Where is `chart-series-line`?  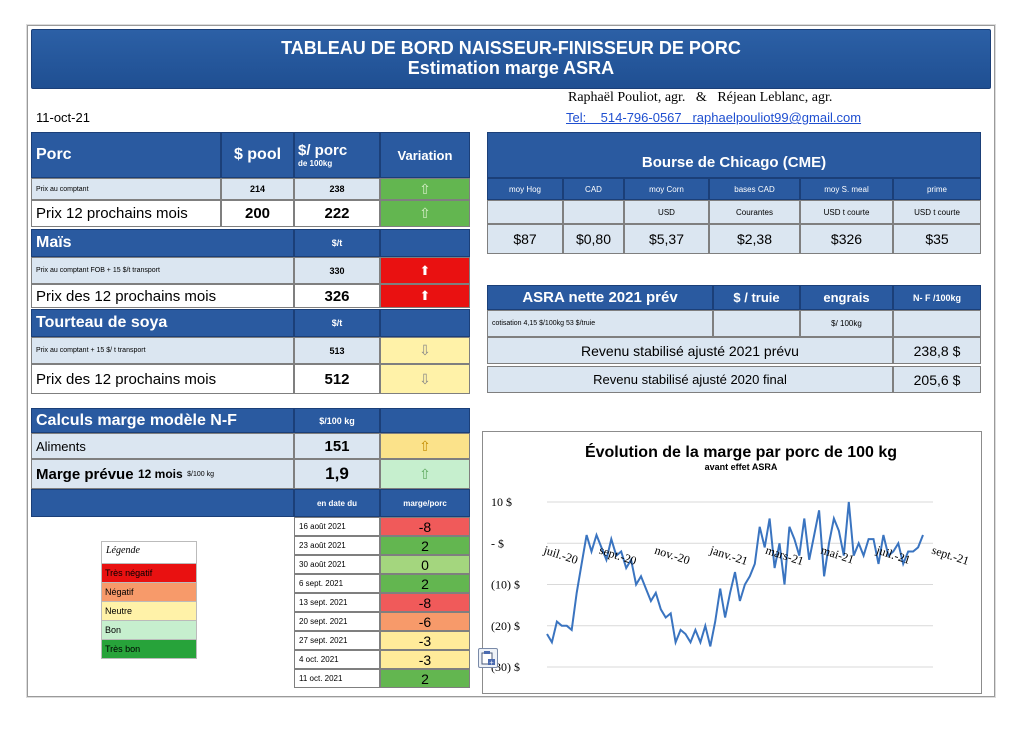
chart-series-line is located at coordinates (735, 574).